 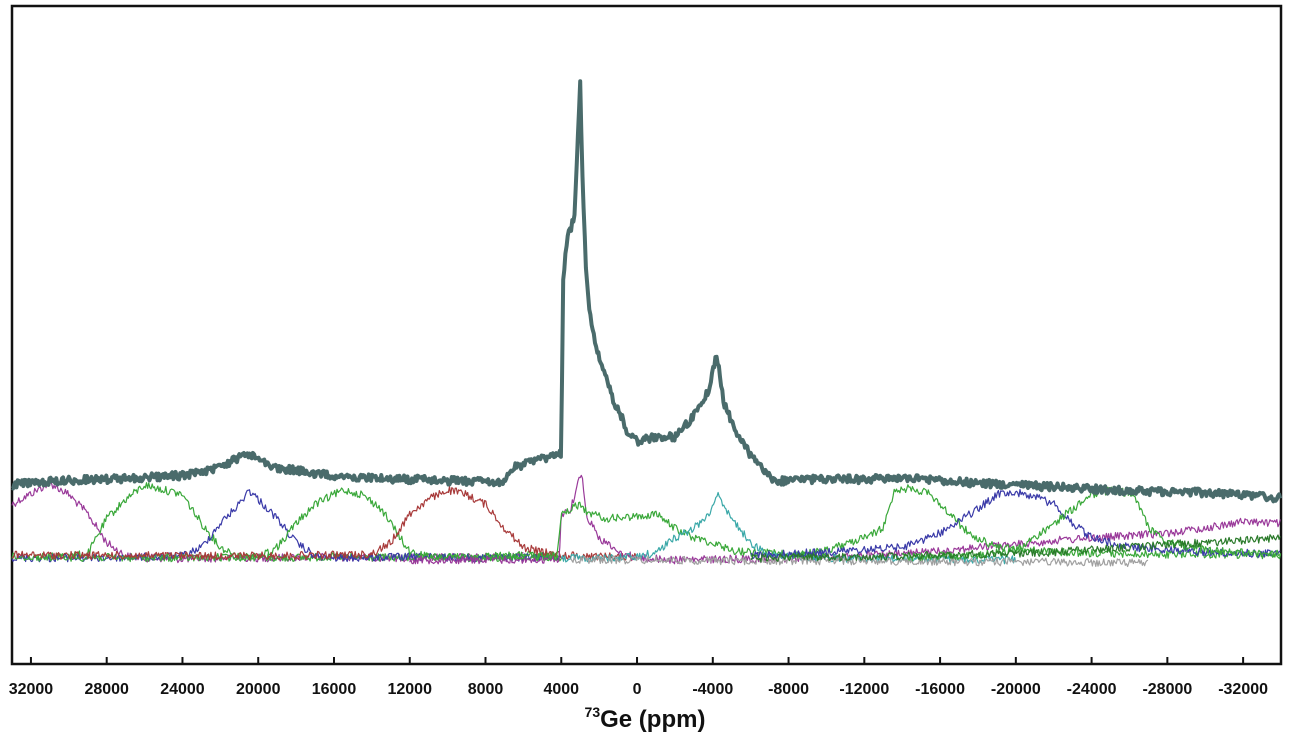 I want to click on x-axis-label-text: Ge (ppm), so click(x=653, y=719).